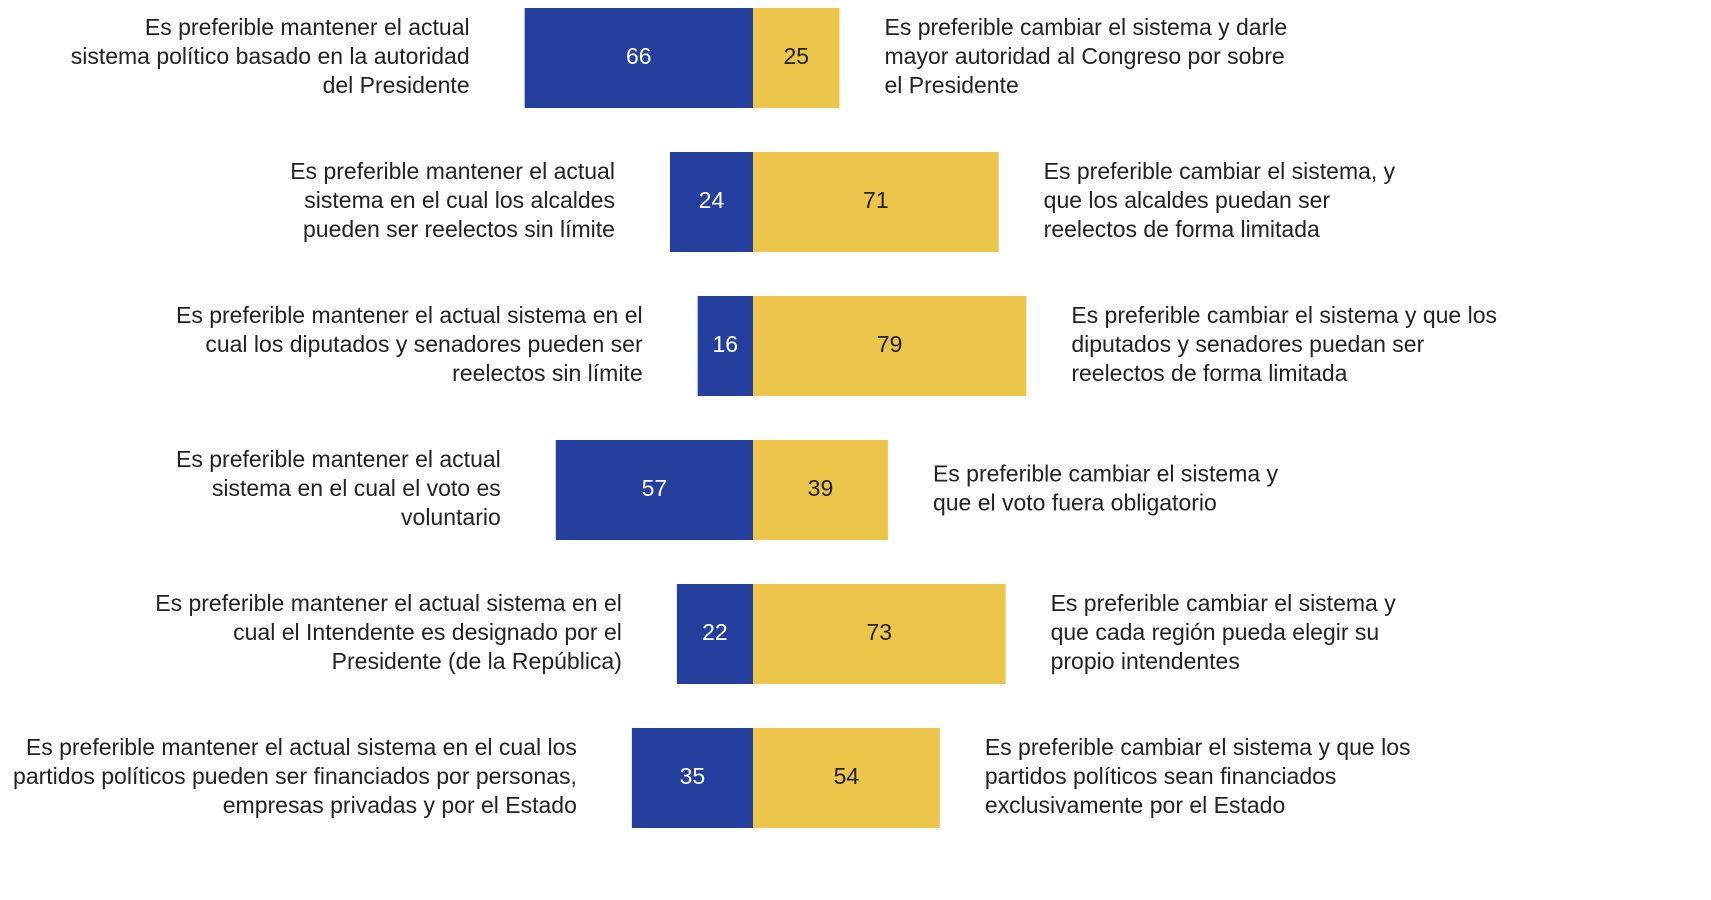 The width and height of the screenshot is (1711, 900). I want to click on side-label: diputados y senadores puedan ser, so click(1247, 344).